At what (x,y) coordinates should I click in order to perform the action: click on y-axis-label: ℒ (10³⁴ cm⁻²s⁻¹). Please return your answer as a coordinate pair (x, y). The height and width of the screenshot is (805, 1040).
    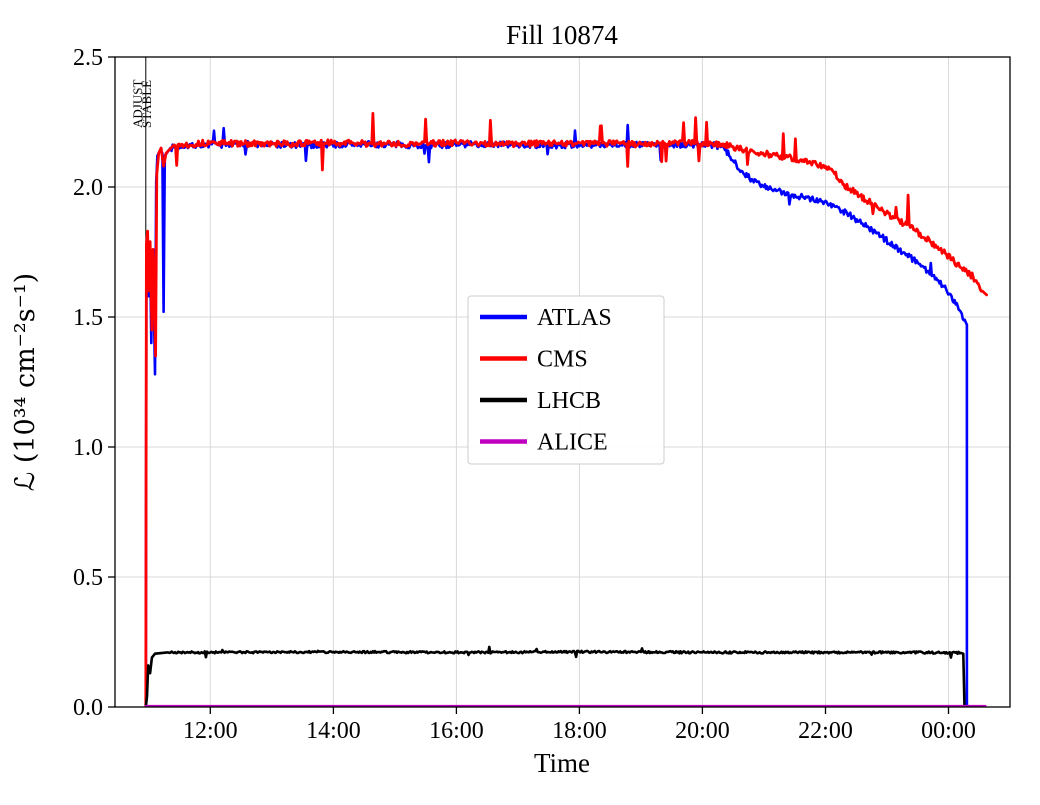
    Looking at the image, I should click on (25, 382).